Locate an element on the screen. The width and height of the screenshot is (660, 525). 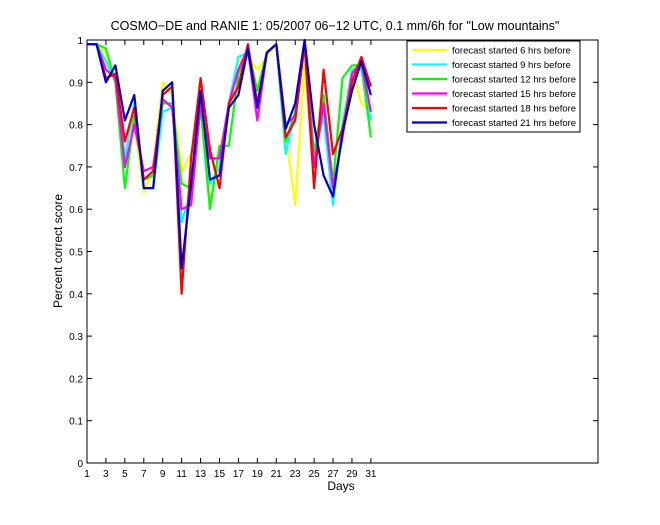
y-axis-label: Percent correct score is located at coordinates (58, 251).